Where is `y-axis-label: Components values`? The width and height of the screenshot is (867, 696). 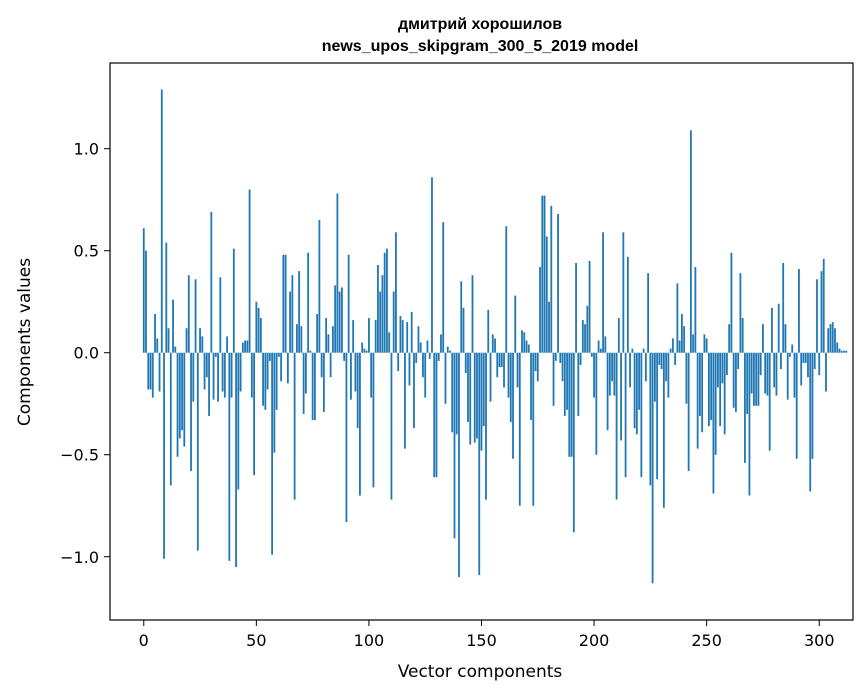 y-axis-label: Components values is located at coordinates (25, 342).